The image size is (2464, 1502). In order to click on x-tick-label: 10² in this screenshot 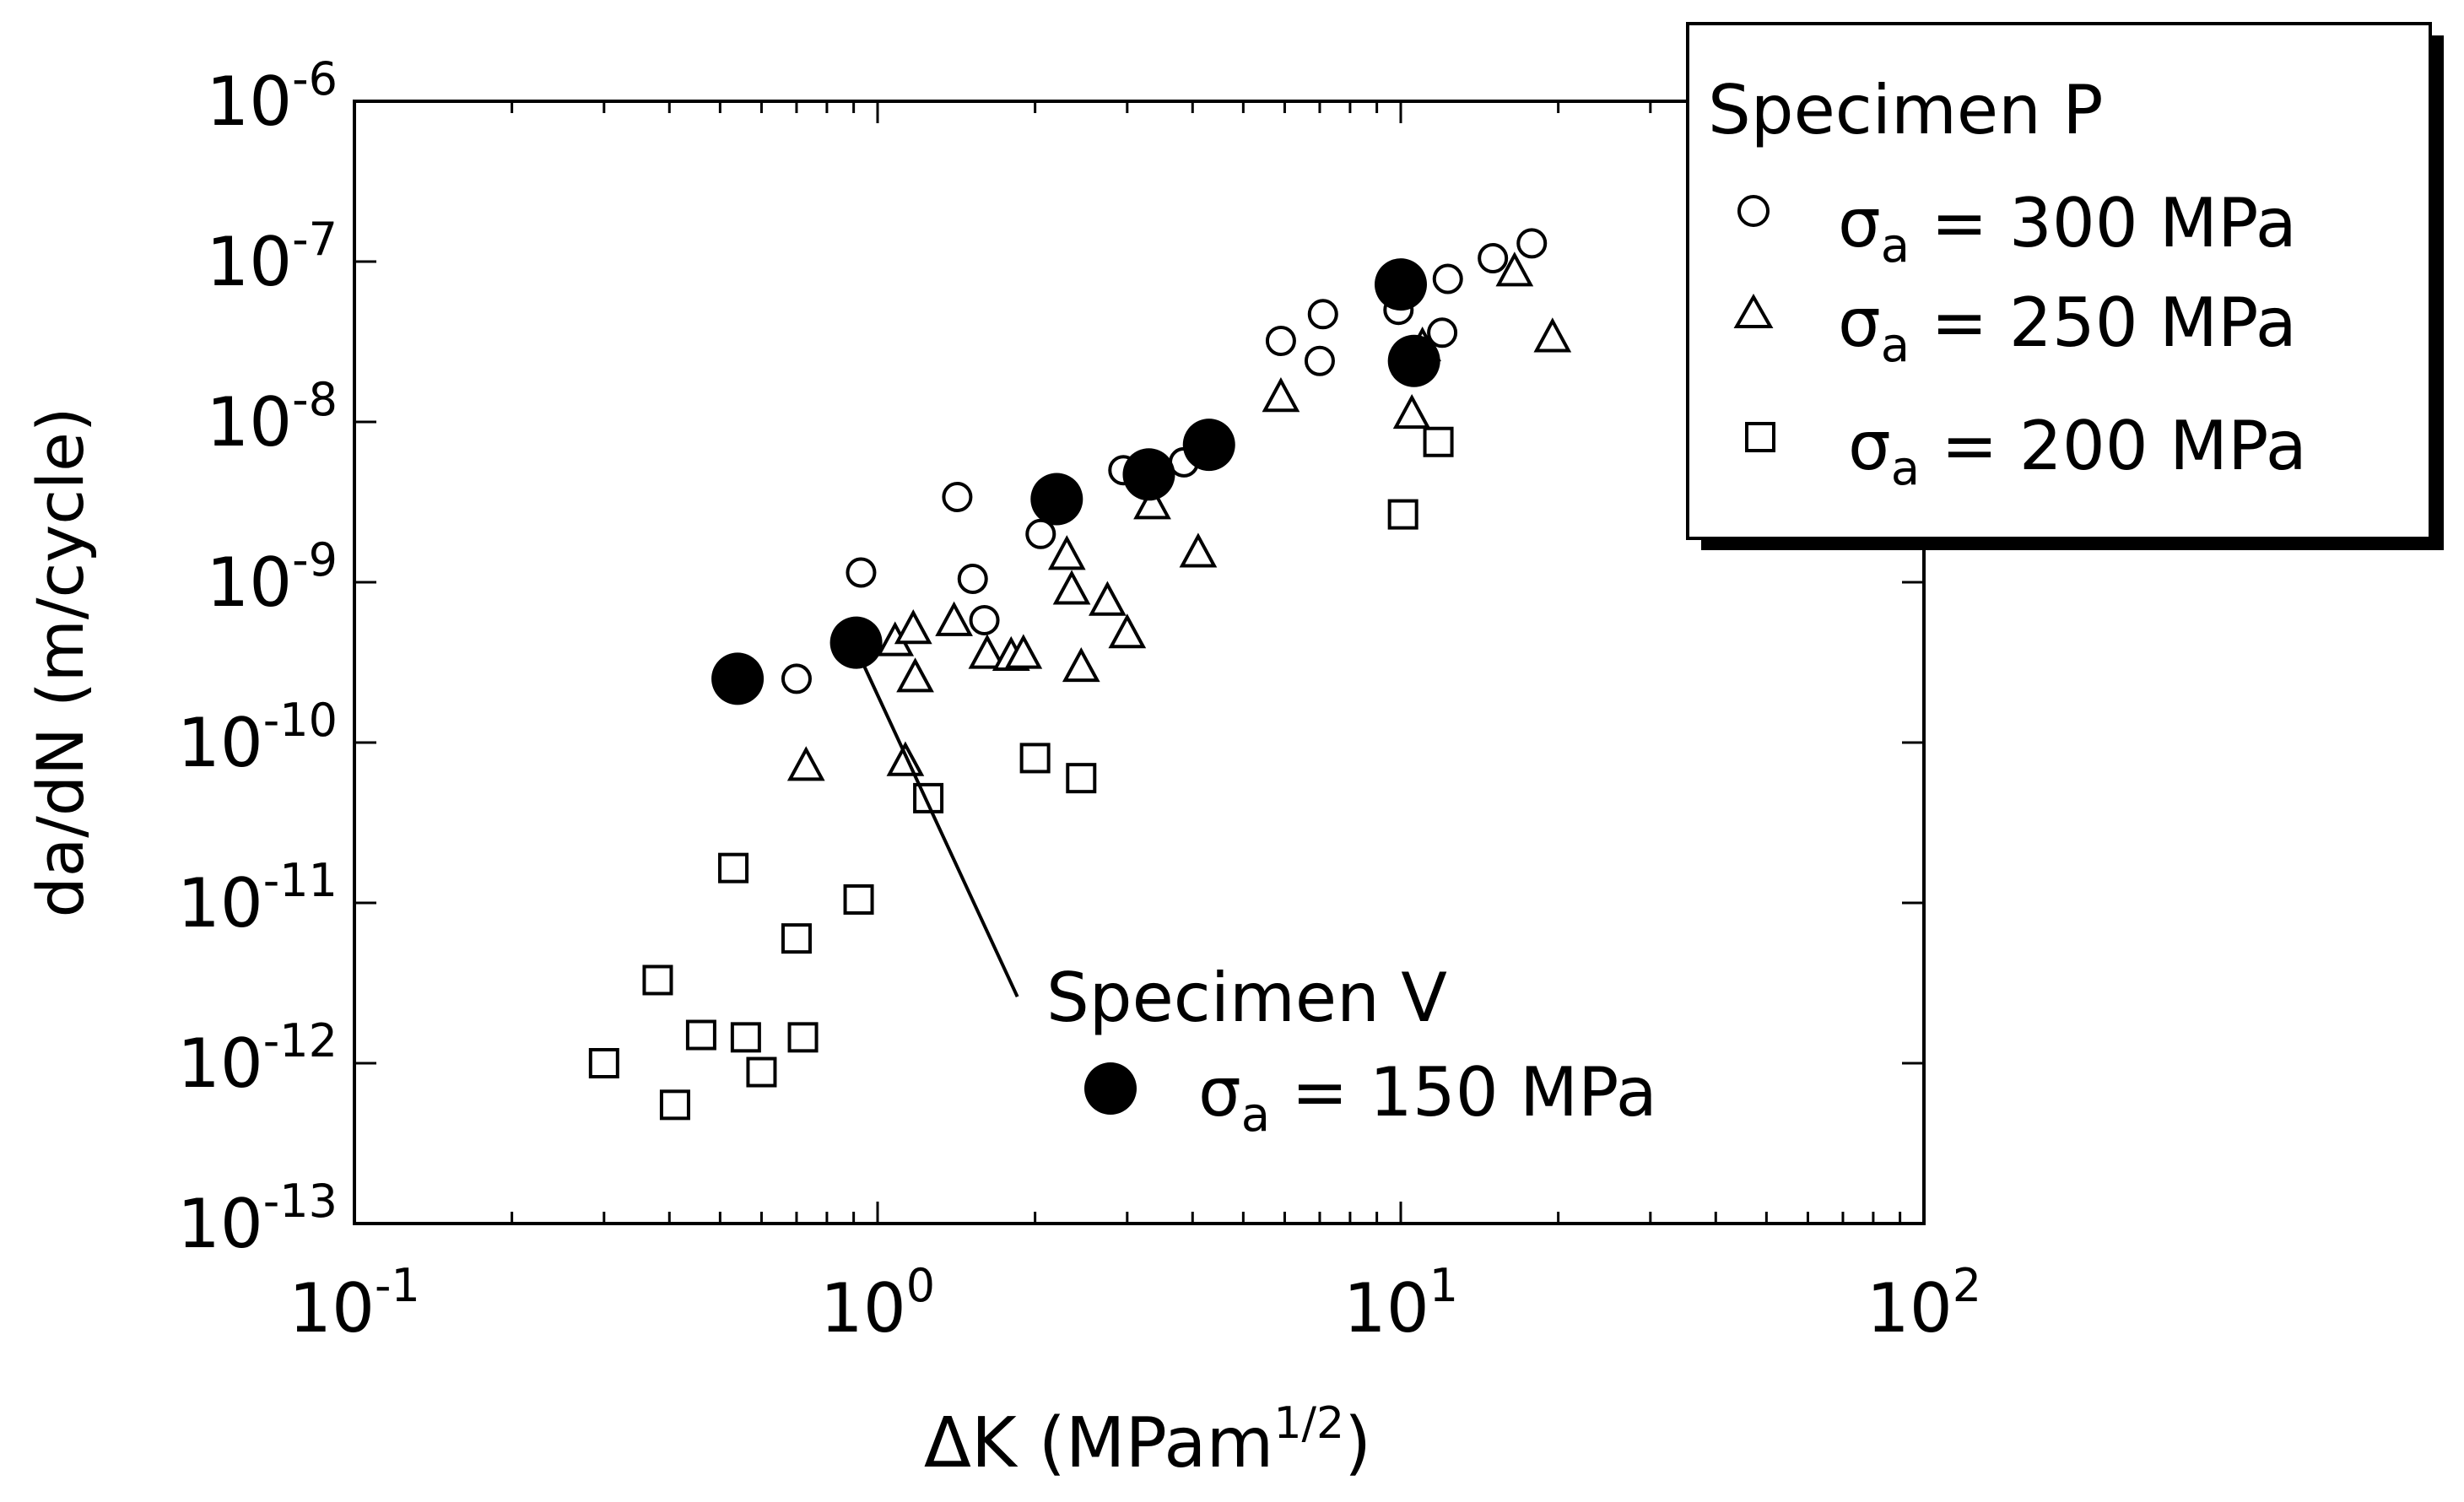, I will do `click(1924, 1303)`.